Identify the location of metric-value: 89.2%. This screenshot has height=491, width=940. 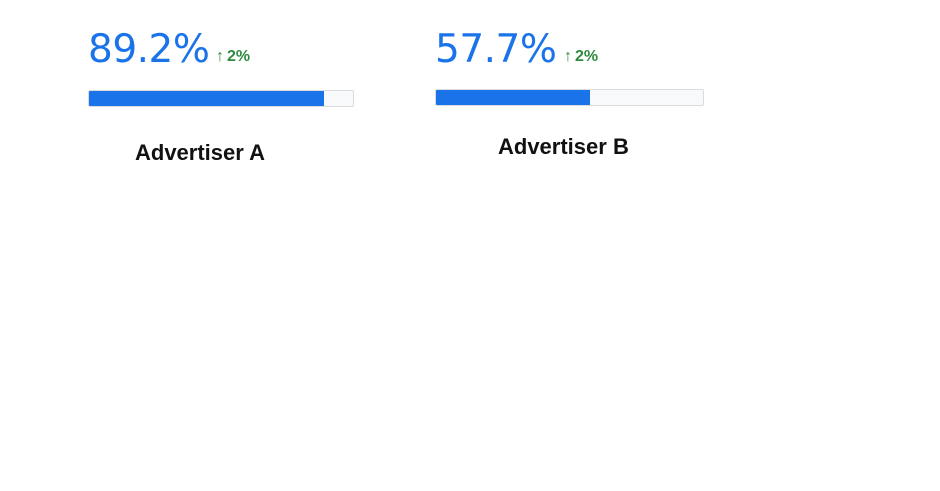
(149, 49).